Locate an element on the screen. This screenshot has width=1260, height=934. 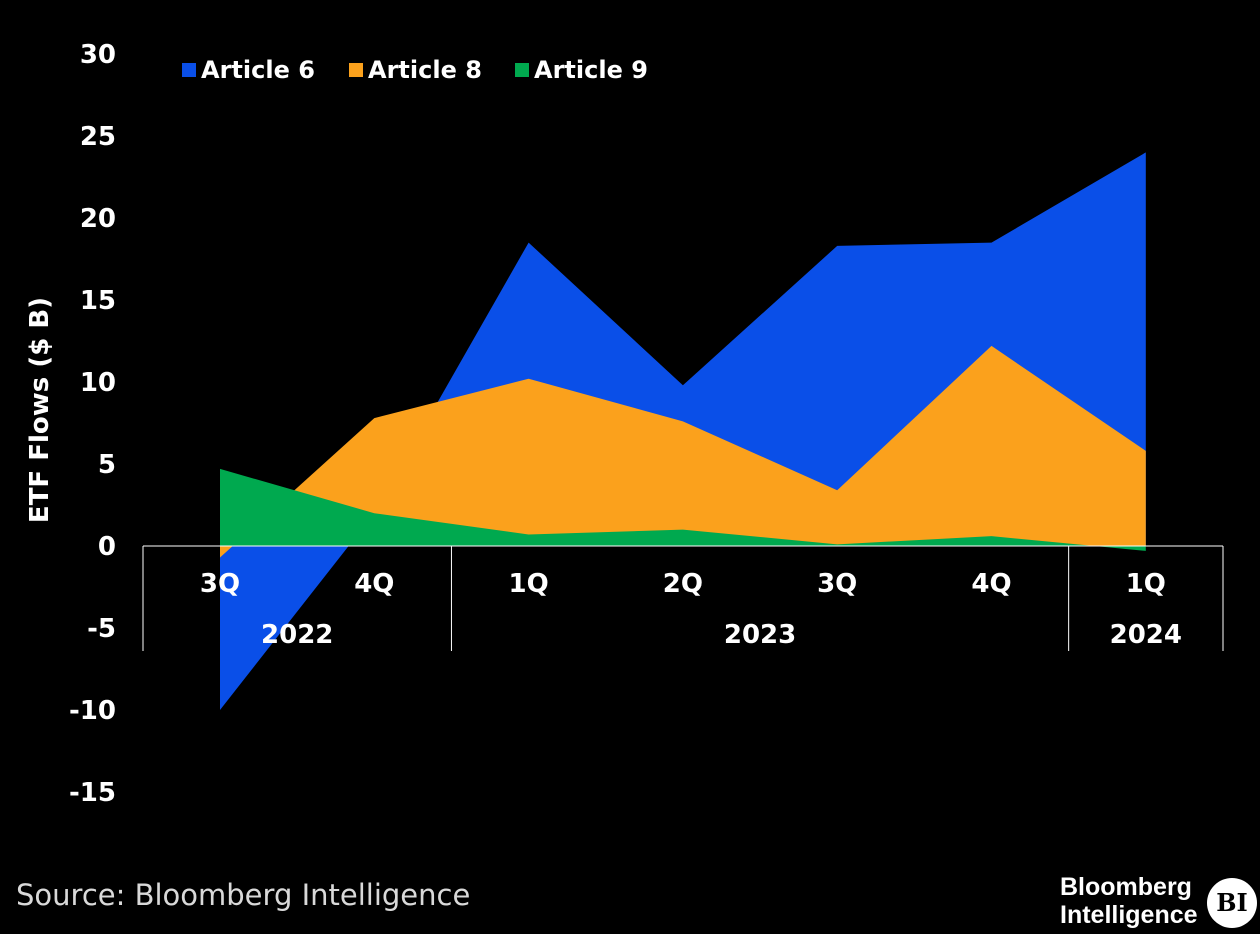
y-tick-label: -10 is located at coordinates (92, 711).